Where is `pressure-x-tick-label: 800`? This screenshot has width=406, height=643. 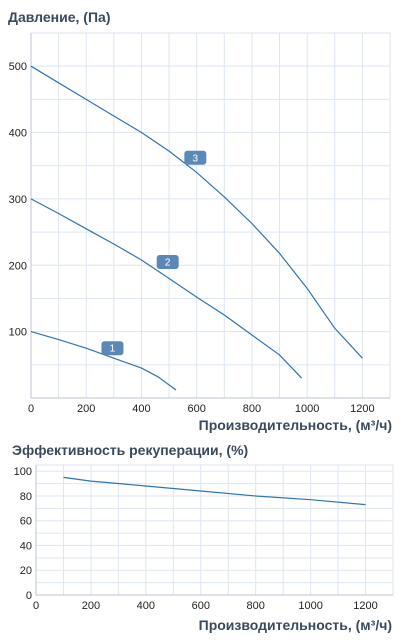 pressure-x-tick-label: 800 is located at coordinates (252, 409).